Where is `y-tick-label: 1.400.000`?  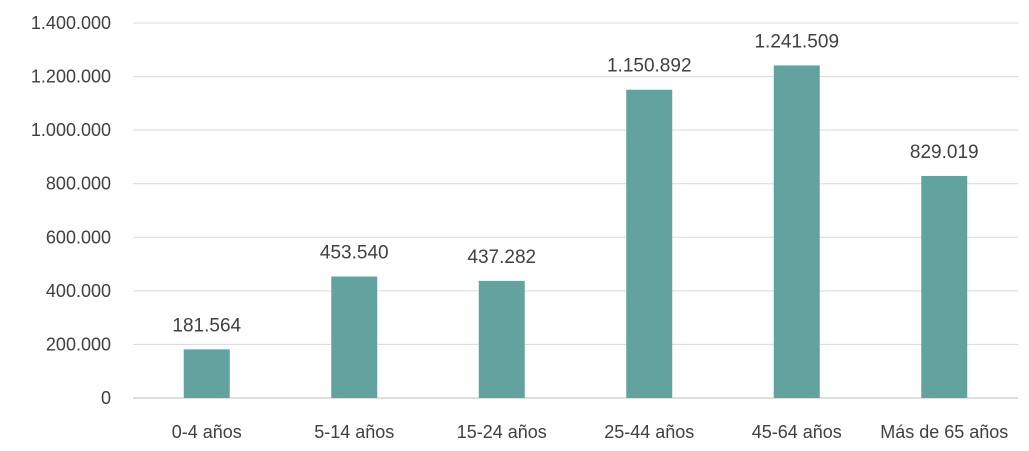
y-tick-label: 1.400.000 is located at coordinates (71, 23).